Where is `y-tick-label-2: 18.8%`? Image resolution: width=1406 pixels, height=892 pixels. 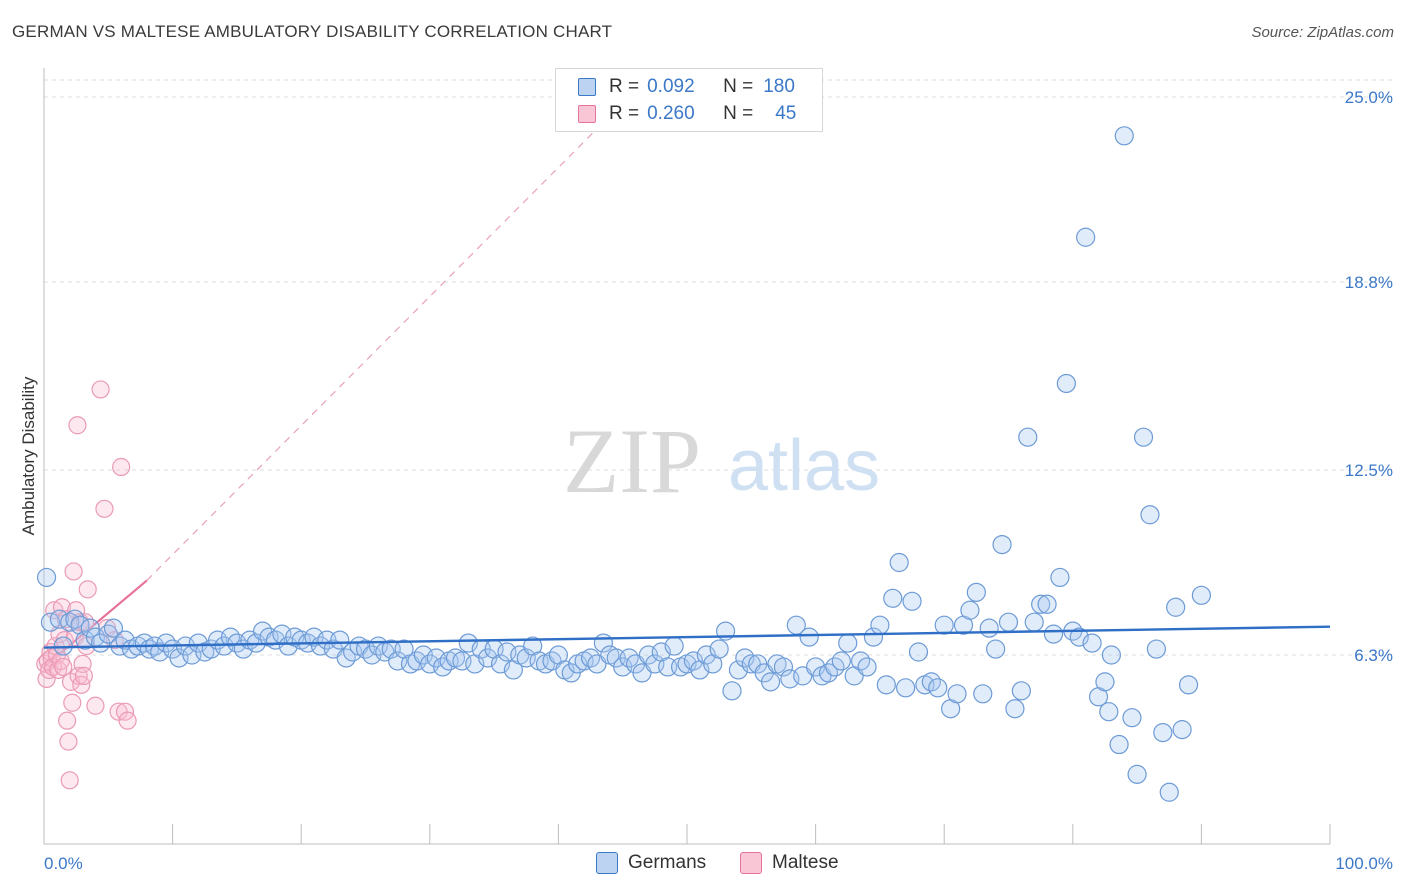
y-tick-label-2: 18.8% is located at coordinates (1369, 282).